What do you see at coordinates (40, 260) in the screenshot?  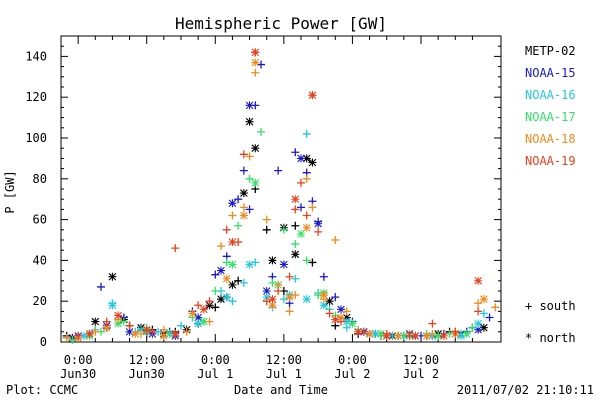 I see `y-tick-label: 40` at bounding box center [40, 260].